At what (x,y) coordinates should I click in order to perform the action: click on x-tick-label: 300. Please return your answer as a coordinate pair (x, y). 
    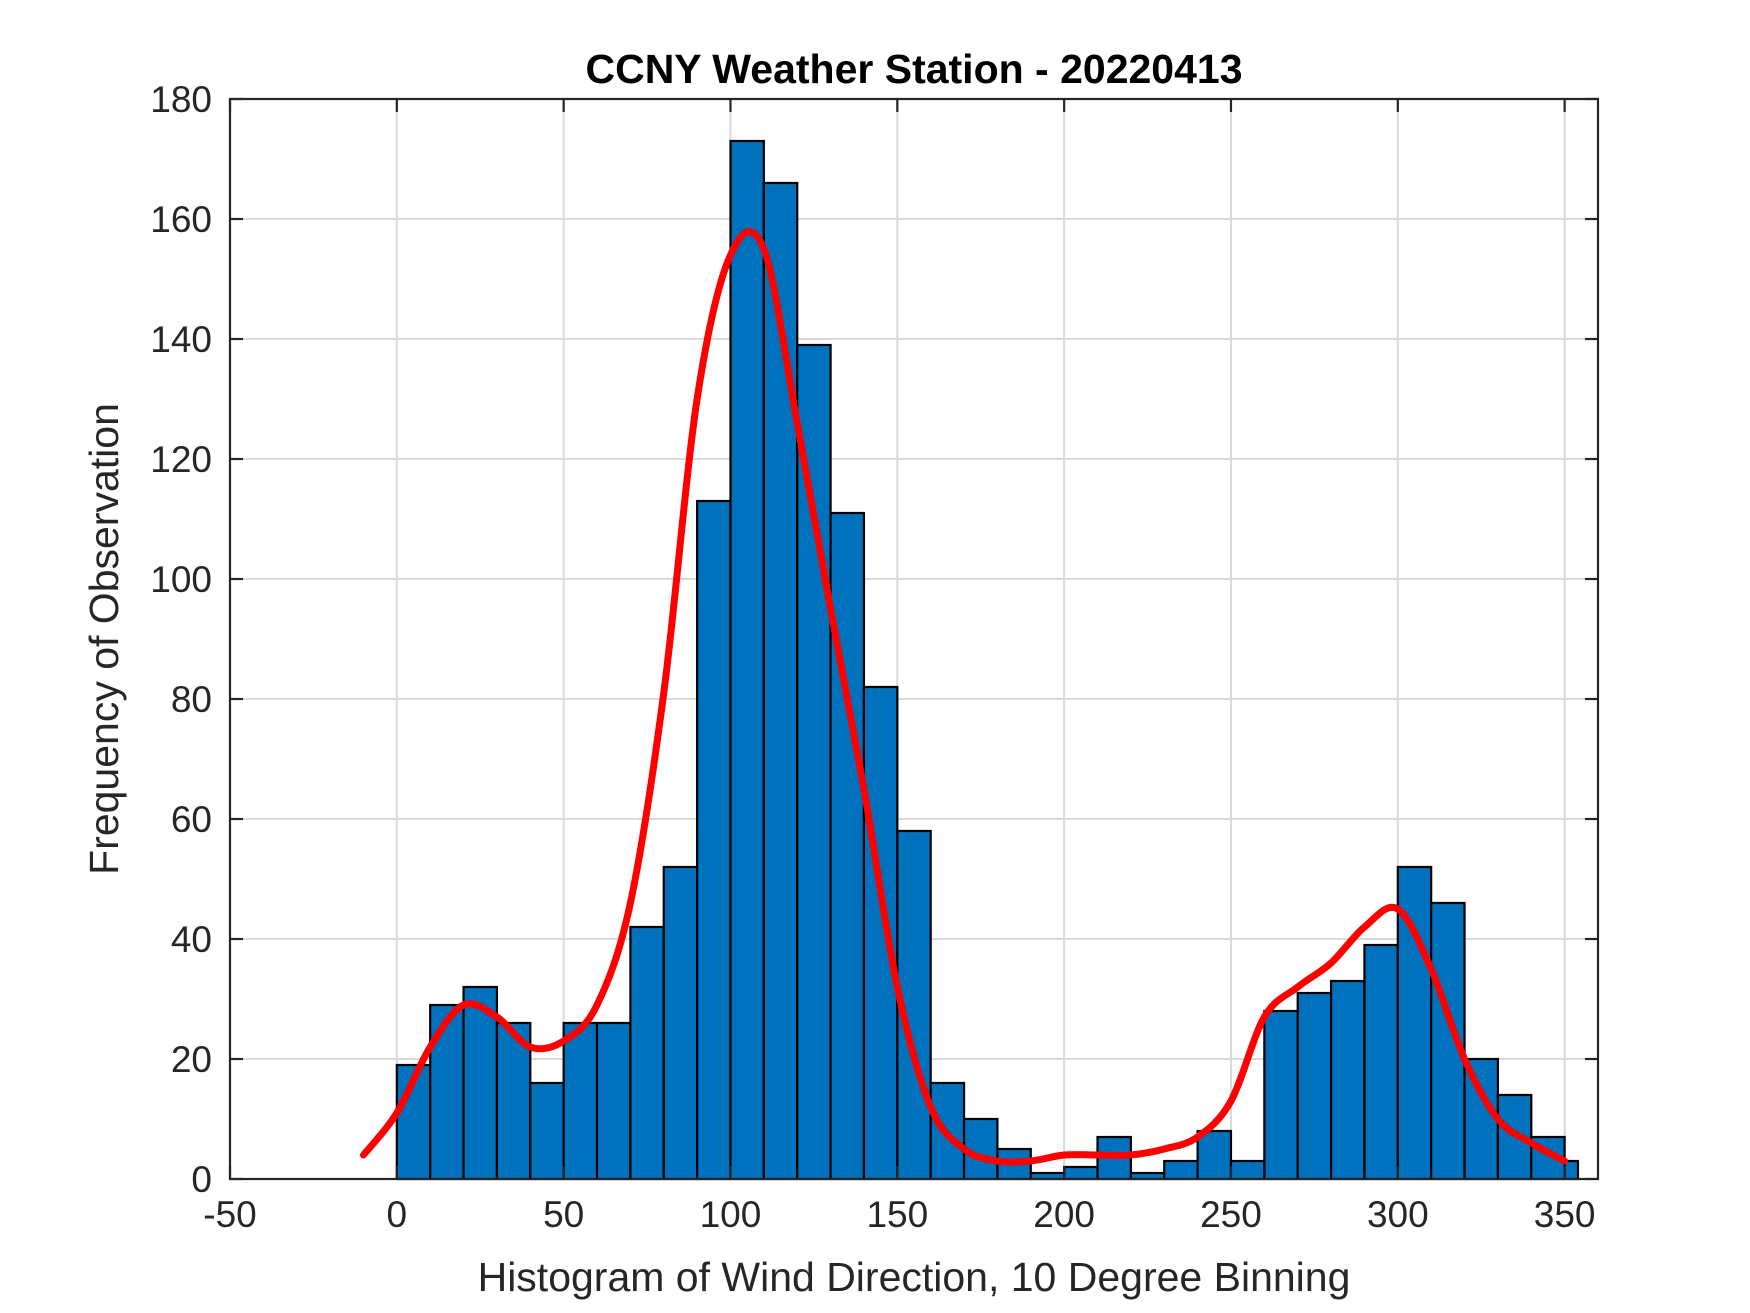
    Looking at the image, I should click on (1398, 1214).